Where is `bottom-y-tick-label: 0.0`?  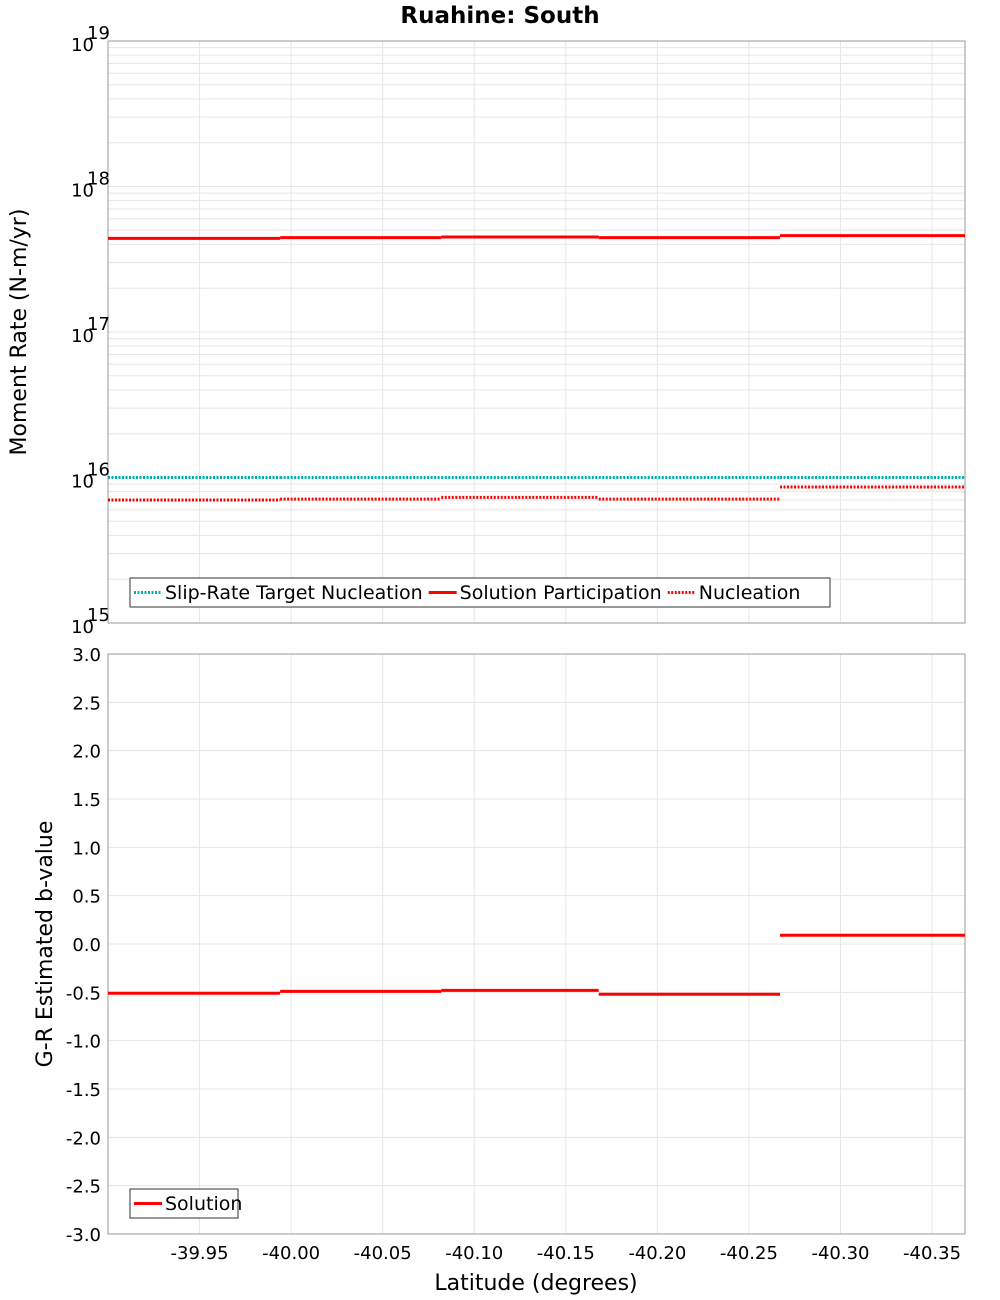
bottom-y-tick-label: 0.0 is located at coordinates (86, 945).